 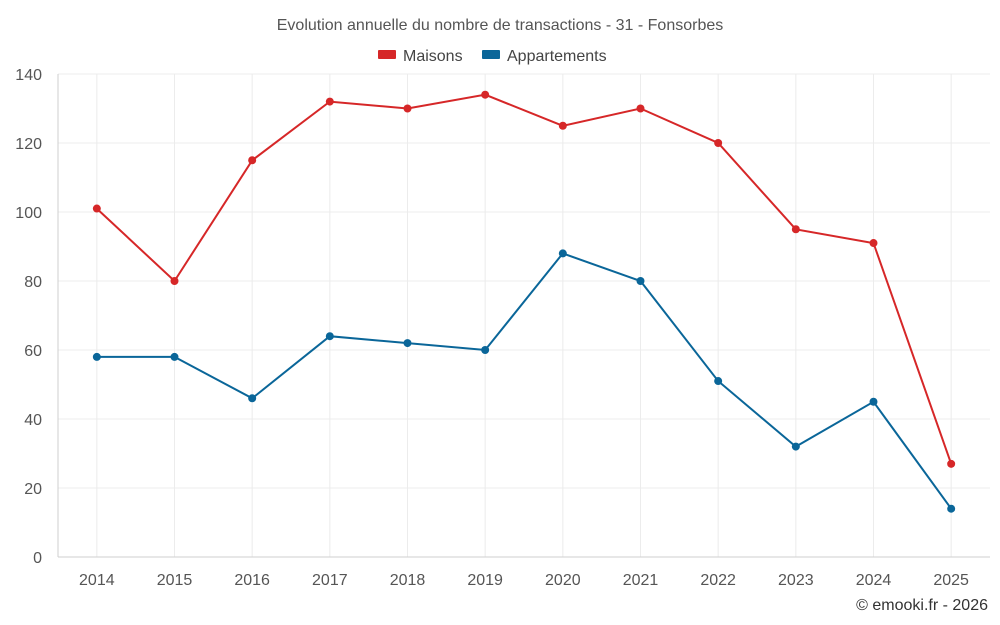 What do you see at coordinates (563, 580) in the screenshot?
I see `x-tick-label: 2020` at bounding box center [563, 580].